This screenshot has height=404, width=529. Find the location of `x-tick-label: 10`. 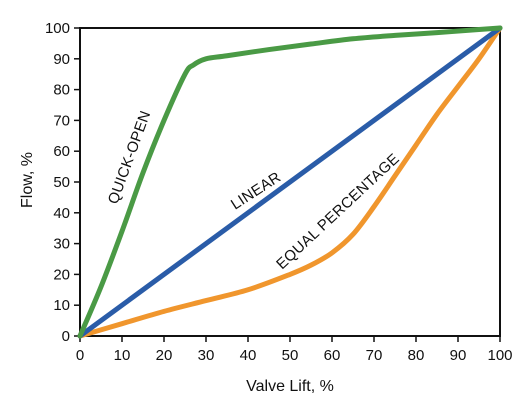

x-tick-label: 10 is located at coordinates (122, 355).